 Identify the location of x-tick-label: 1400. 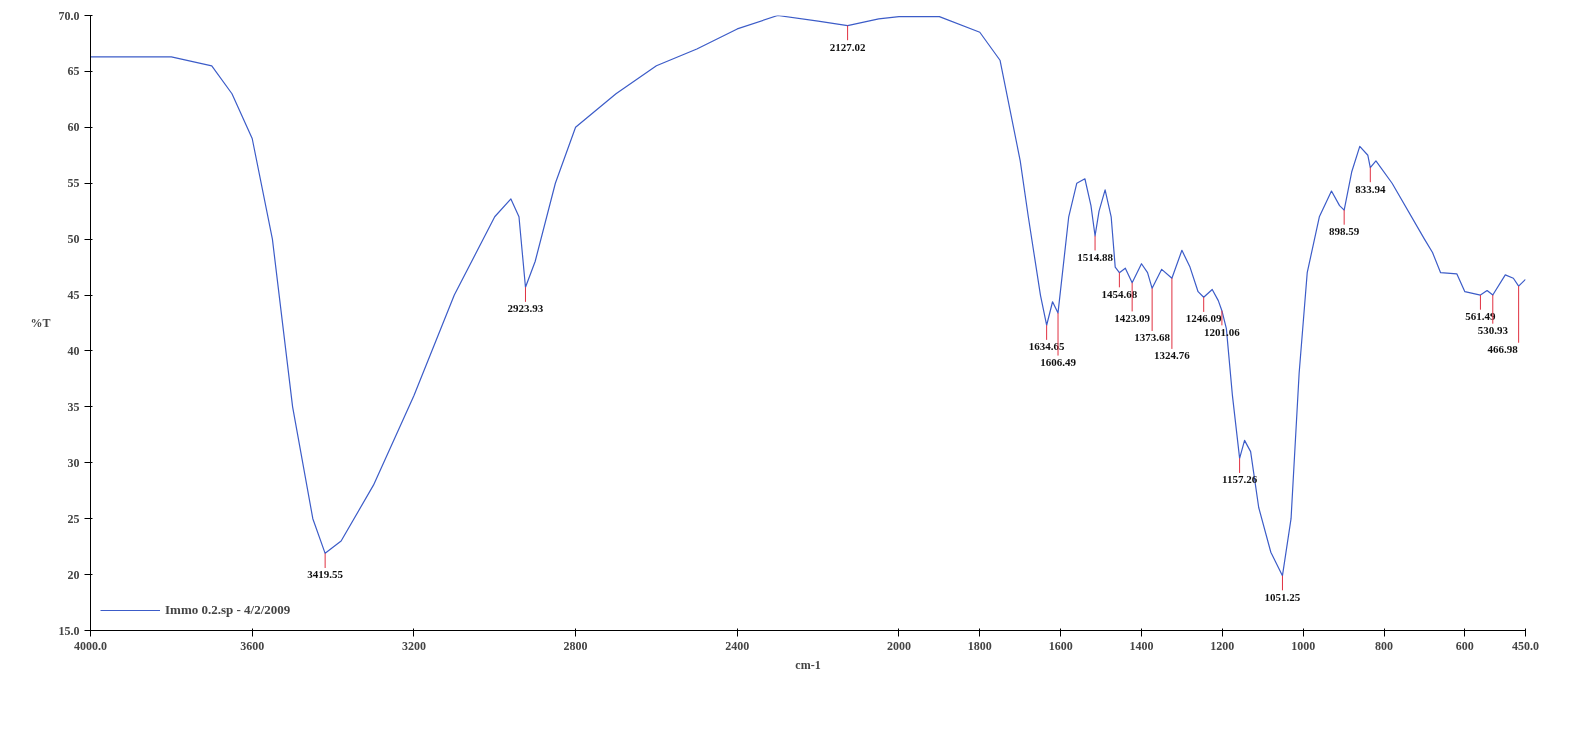
(1141, 645).